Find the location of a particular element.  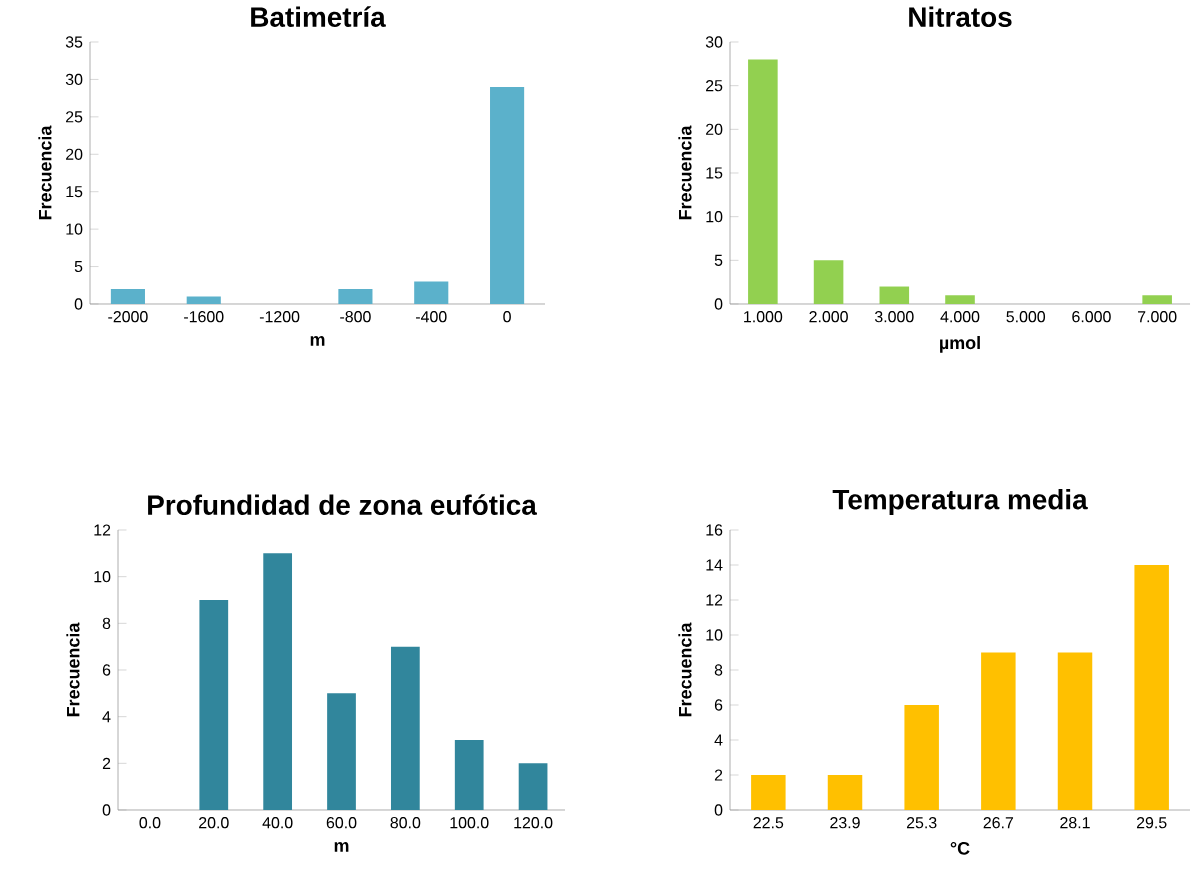

y-tick-label: 14 is located at coordinates (714, 565).